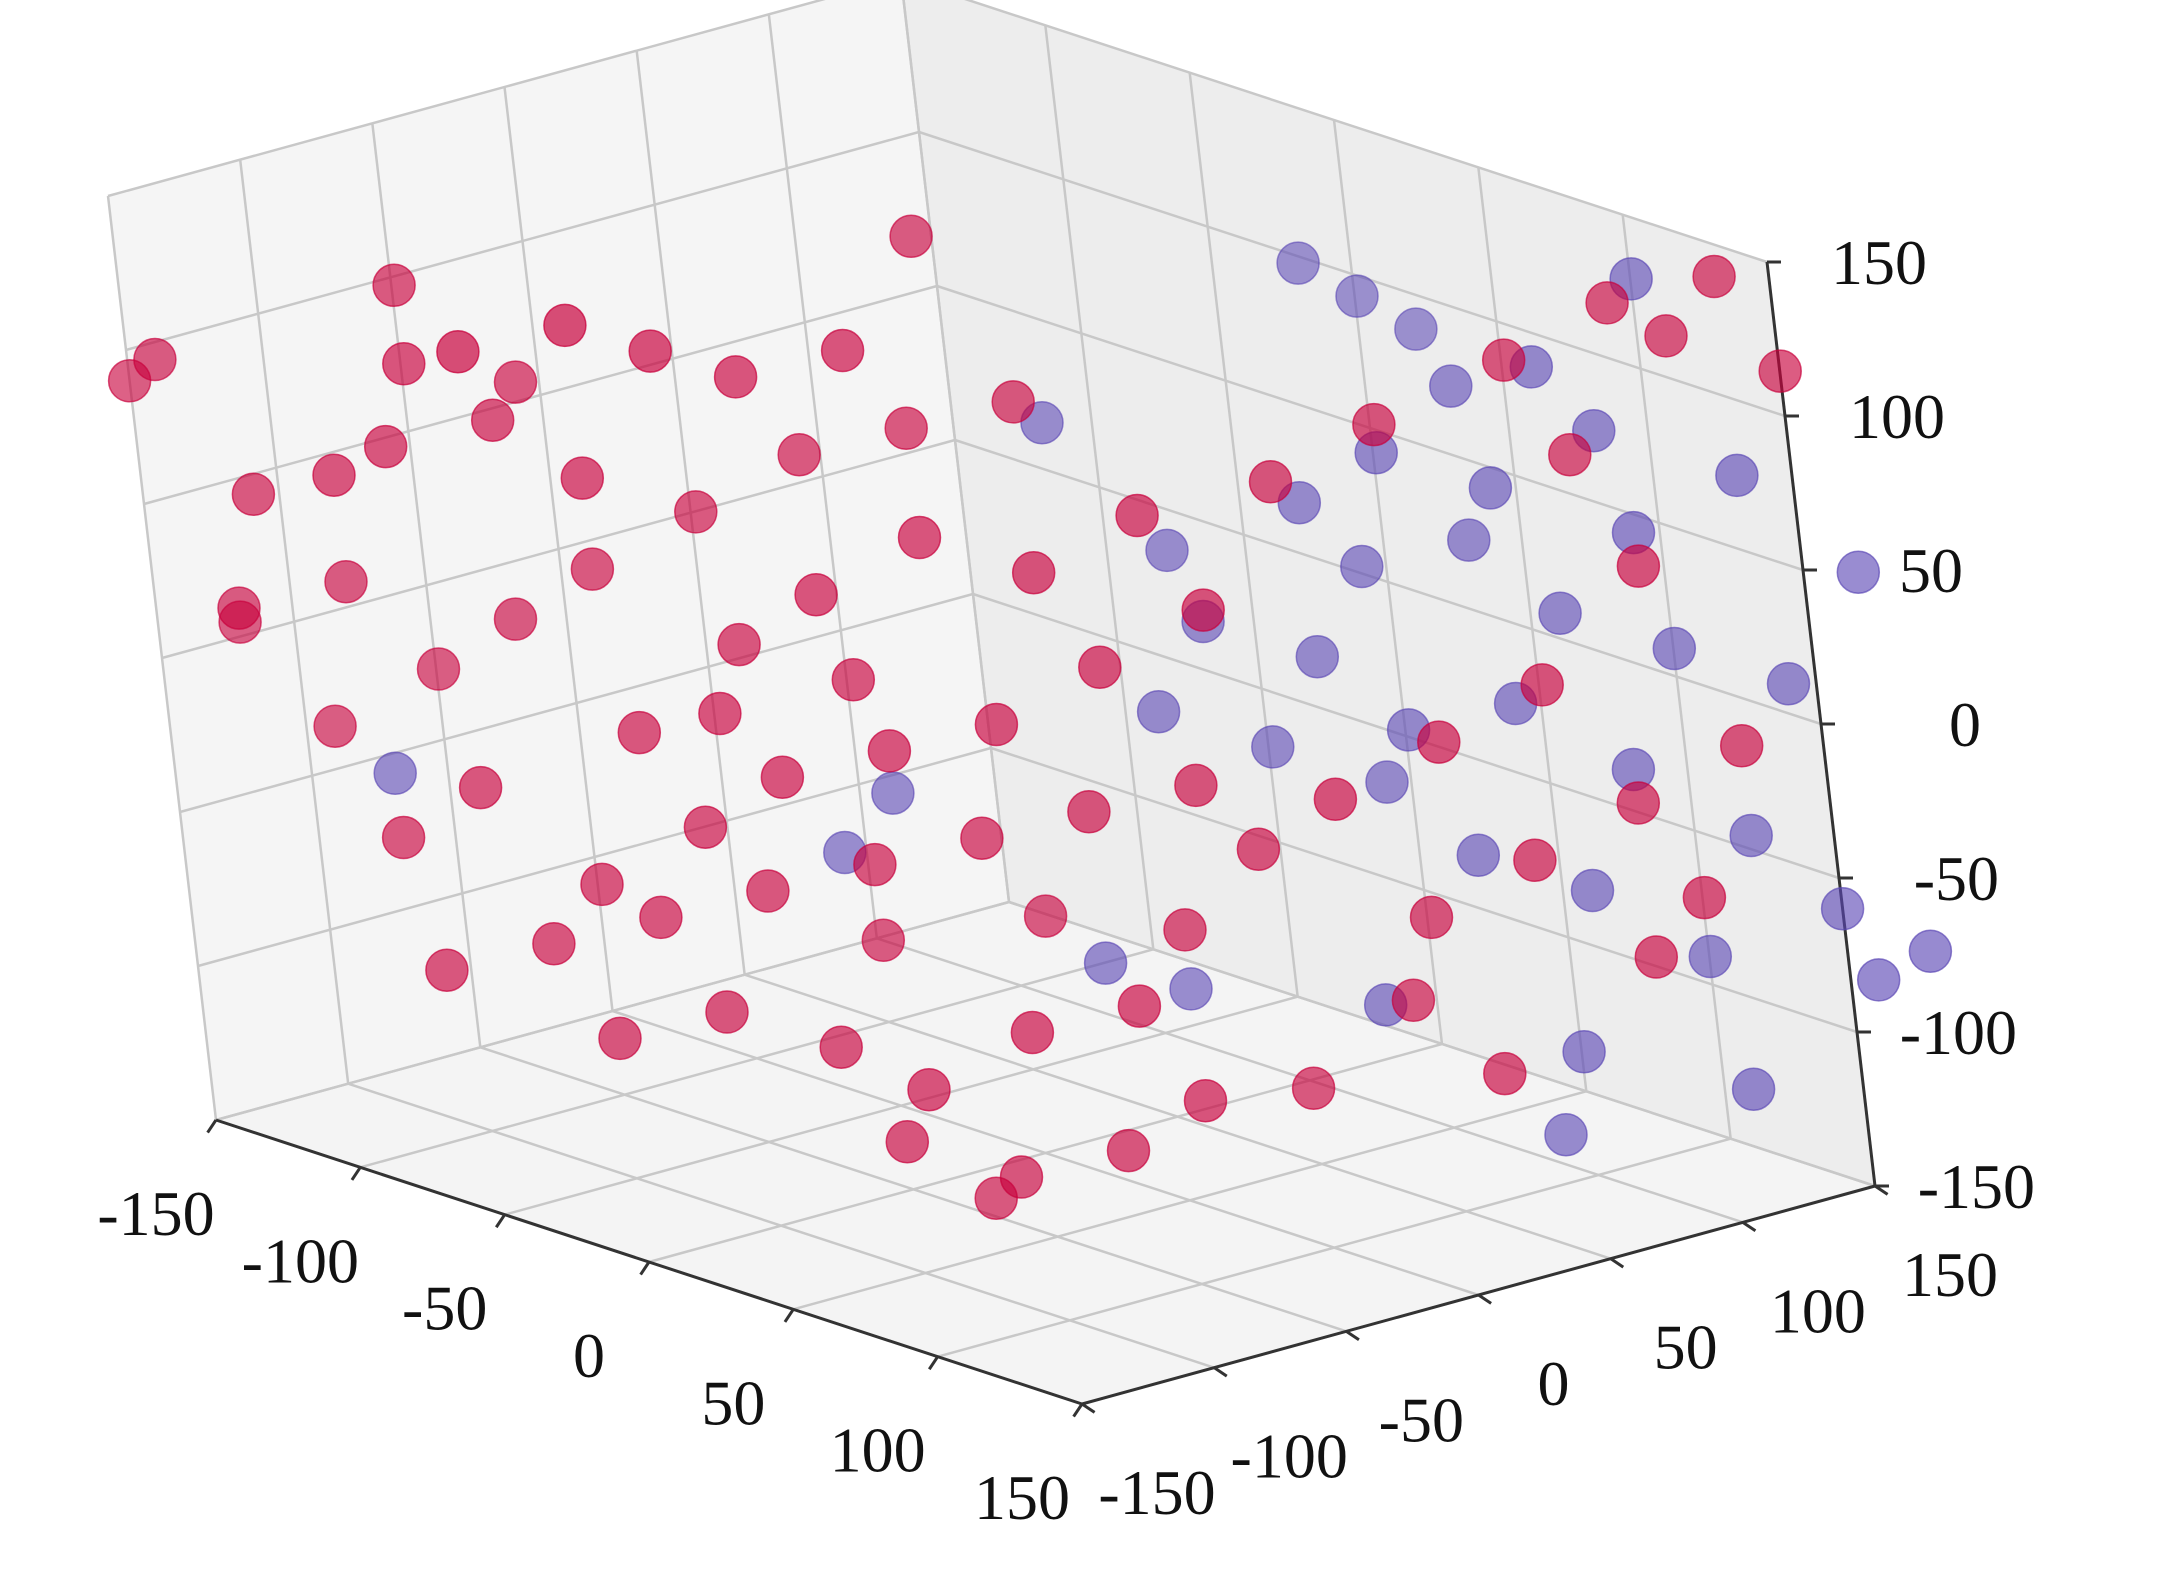 Image resolution: width=2174 pixels, height=1574 pixels. I want to click on x-tick-label: -150, so click(155, 1213).